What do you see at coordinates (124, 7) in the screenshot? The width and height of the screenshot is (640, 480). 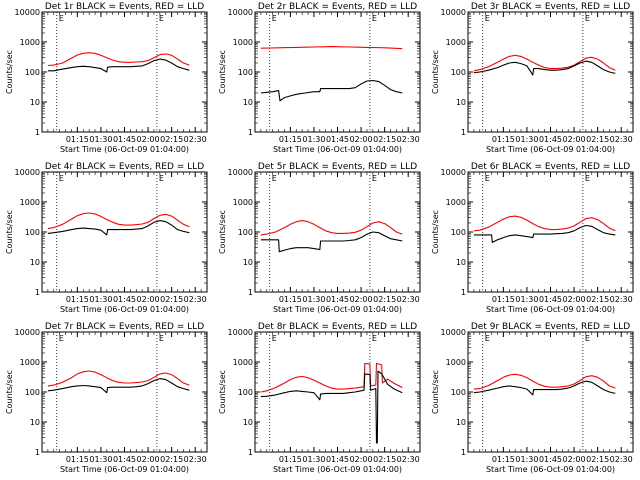 I see `panel-title: Det 1r BLACK = Events, RED = LLD` at bounding box center [124, 7].